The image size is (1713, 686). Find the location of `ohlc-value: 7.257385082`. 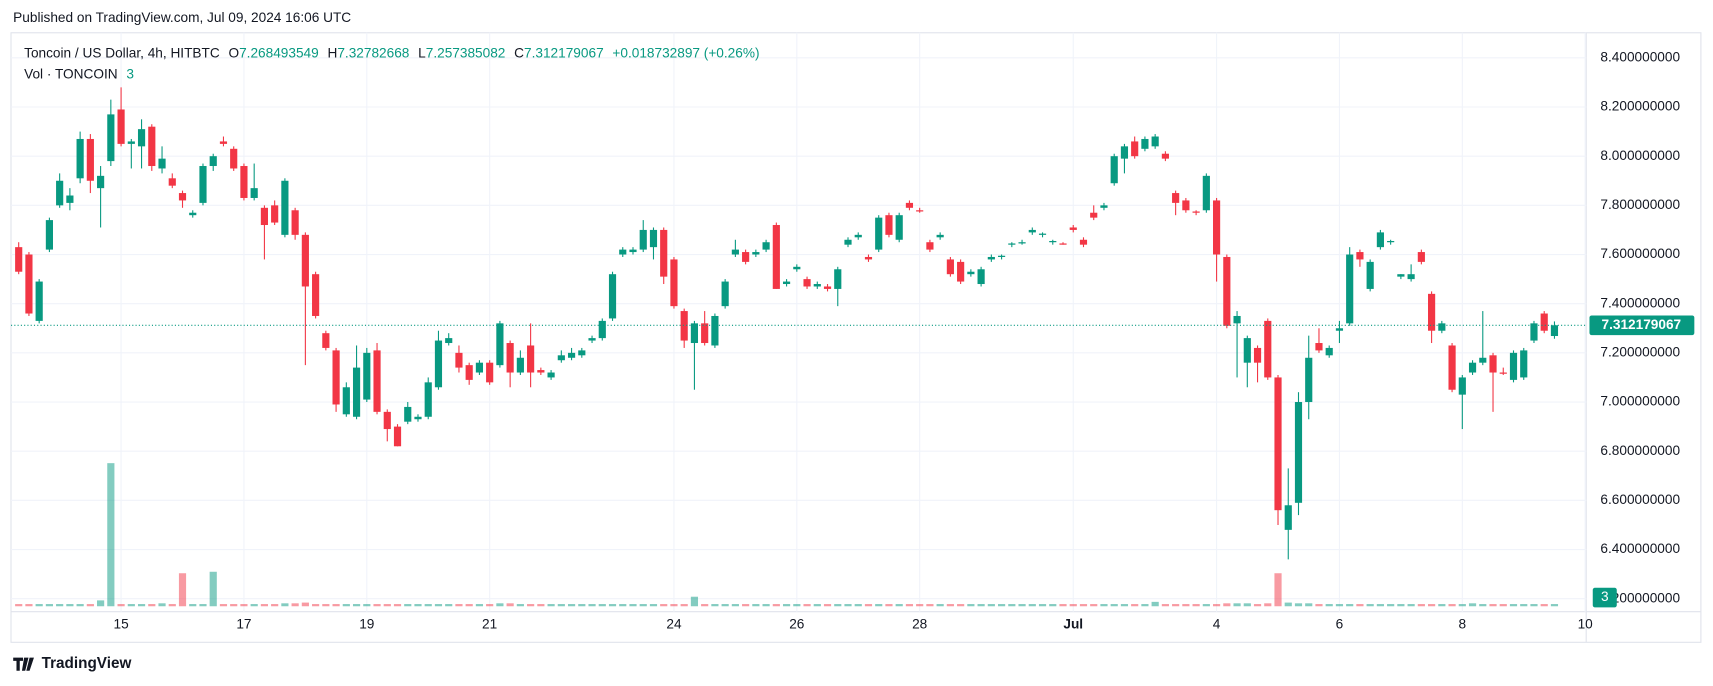

ohlc-value: 7.257385082 is located at coordinates (466, 52).